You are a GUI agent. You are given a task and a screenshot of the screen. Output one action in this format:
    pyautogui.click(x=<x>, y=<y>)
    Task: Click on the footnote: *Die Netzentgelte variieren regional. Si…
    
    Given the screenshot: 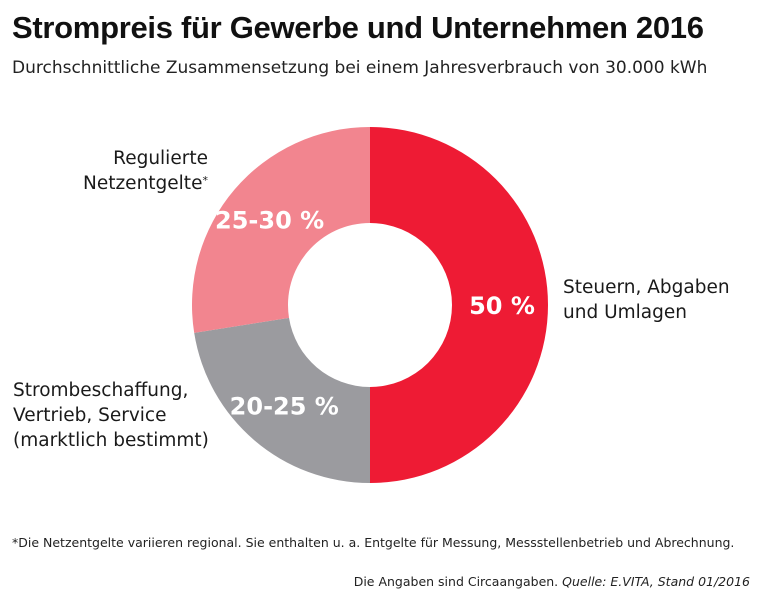 What is the action you would take?
    pyautogui.click(x=373, y=542)
    